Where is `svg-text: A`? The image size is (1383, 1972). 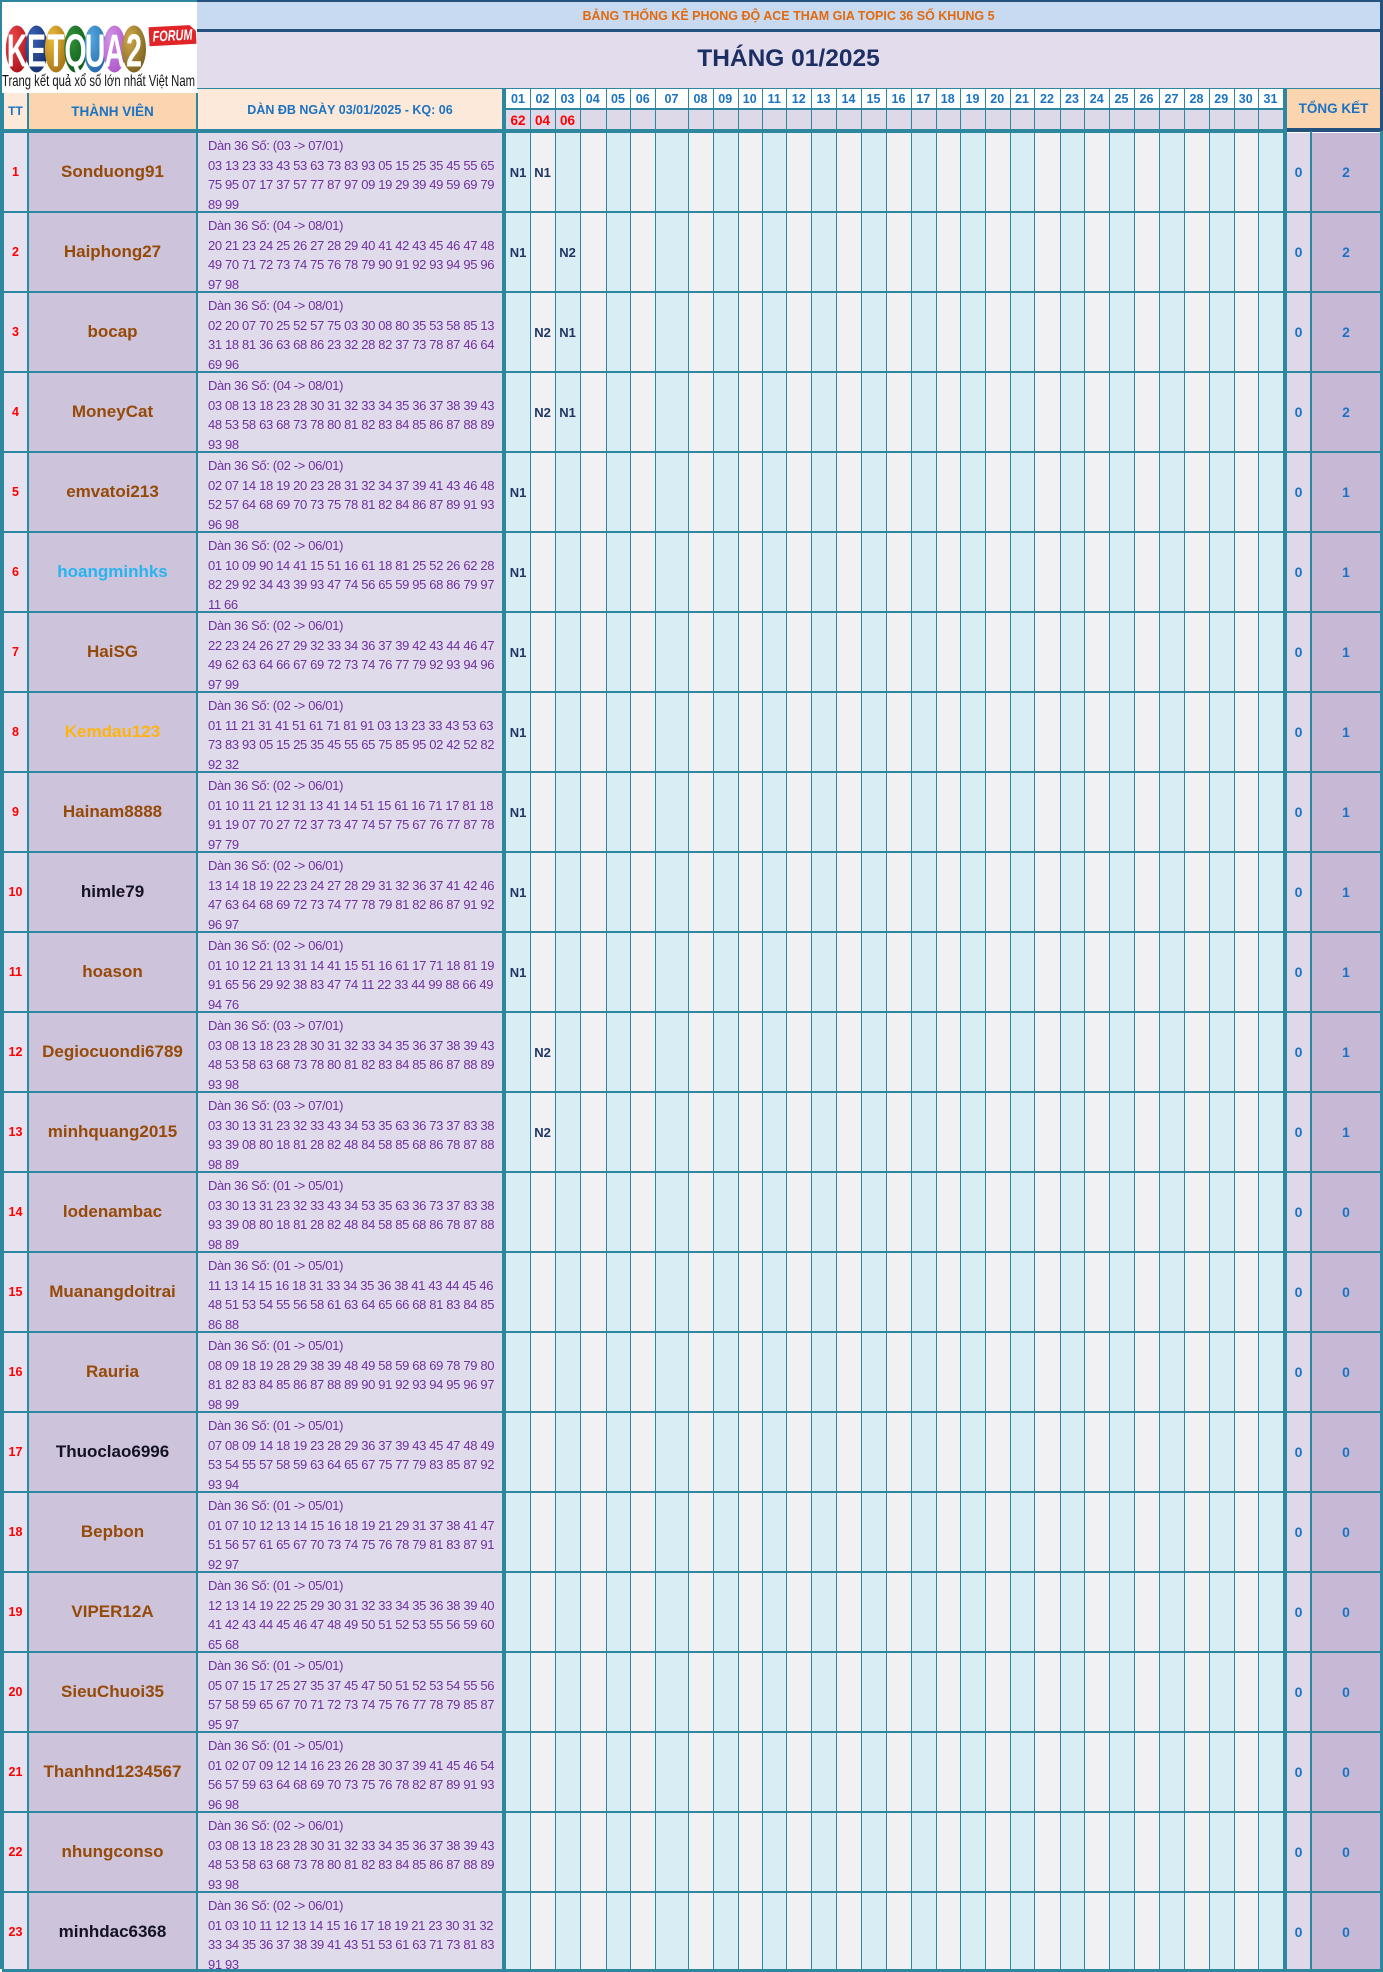 svg-text: A is located at coordinates (114, 52).